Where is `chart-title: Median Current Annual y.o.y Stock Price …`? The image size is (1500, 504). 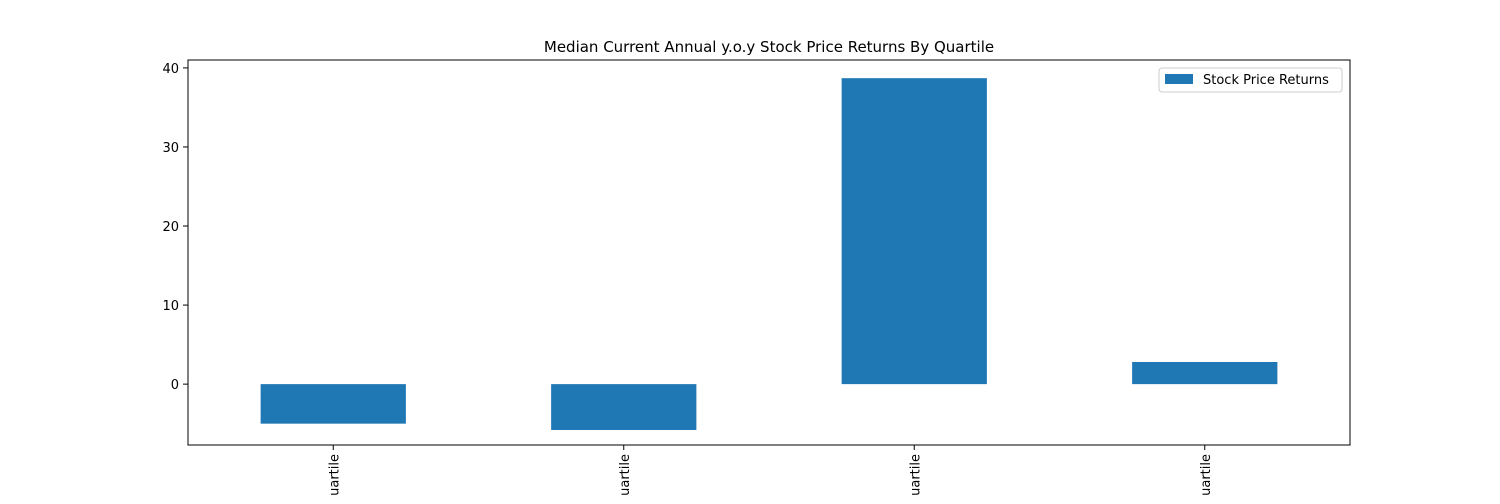
chart-title: Median Current Annual y.o.y Stock Price … is located at coordinates (769, 47).